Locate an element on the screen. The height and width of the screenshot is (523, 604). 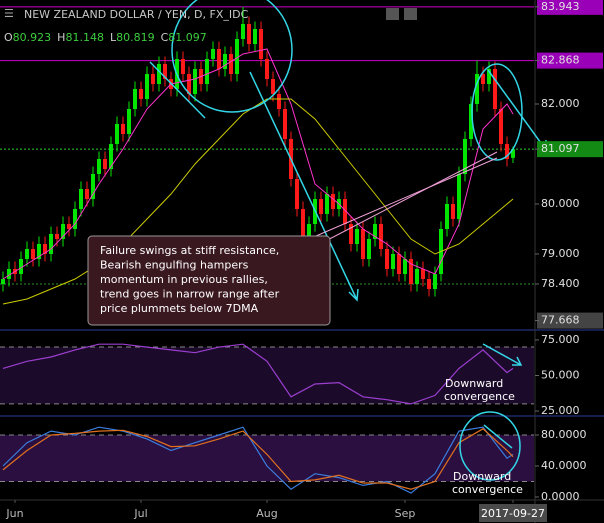
trendline is located at coordinates (406, 197).